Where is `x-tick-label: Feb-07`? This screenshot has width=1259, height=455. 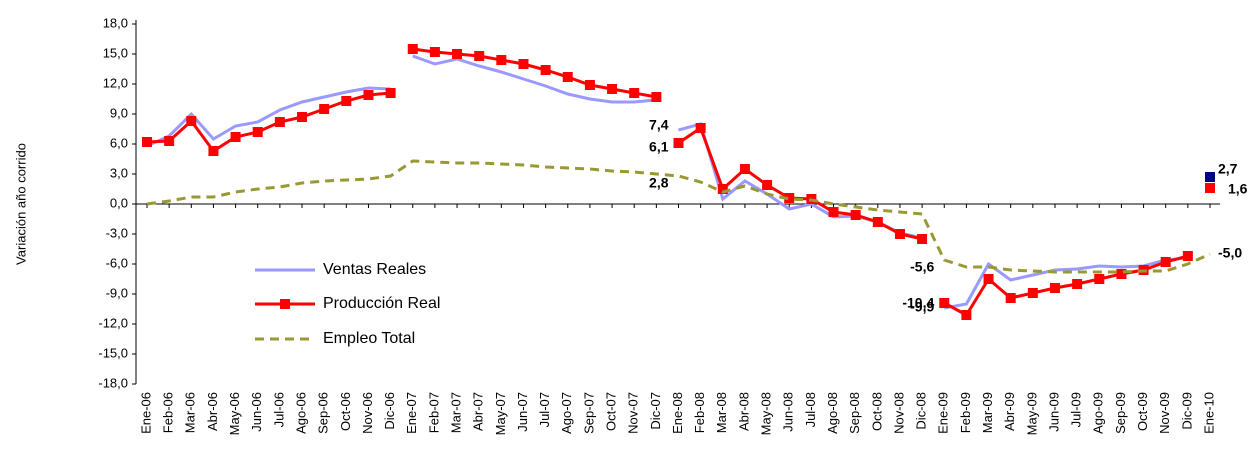
x-tick-label: Feb-07 is located at coordinates (433, 412).